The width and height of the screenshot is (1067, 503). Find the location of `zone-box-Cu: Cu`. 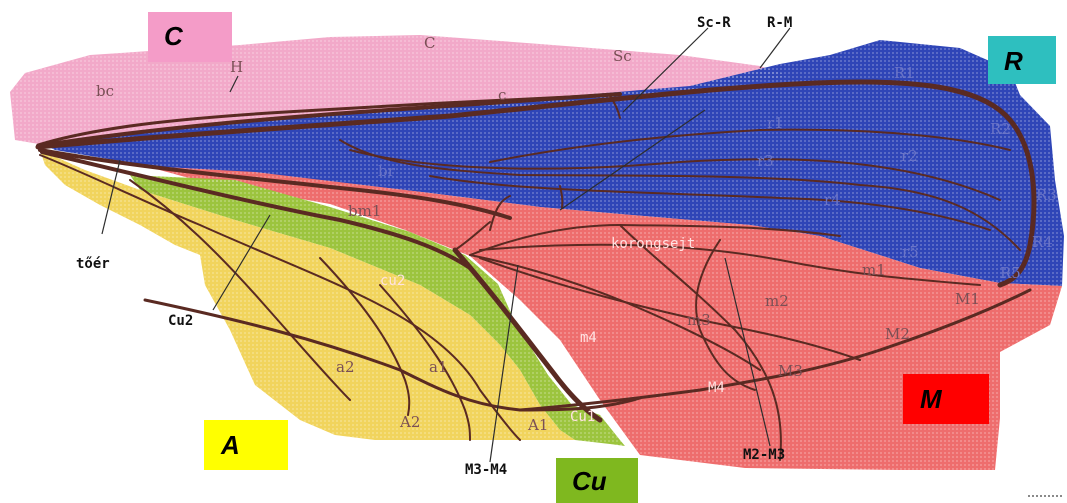

zone-box-Cu: Cu is located at coordinates (597, 480).